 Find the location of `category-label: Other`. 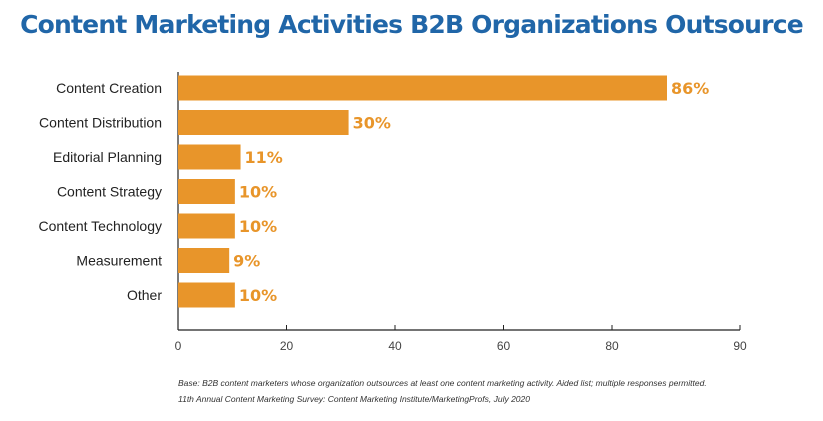

category-label: Other is located at coordinates (144, 295).